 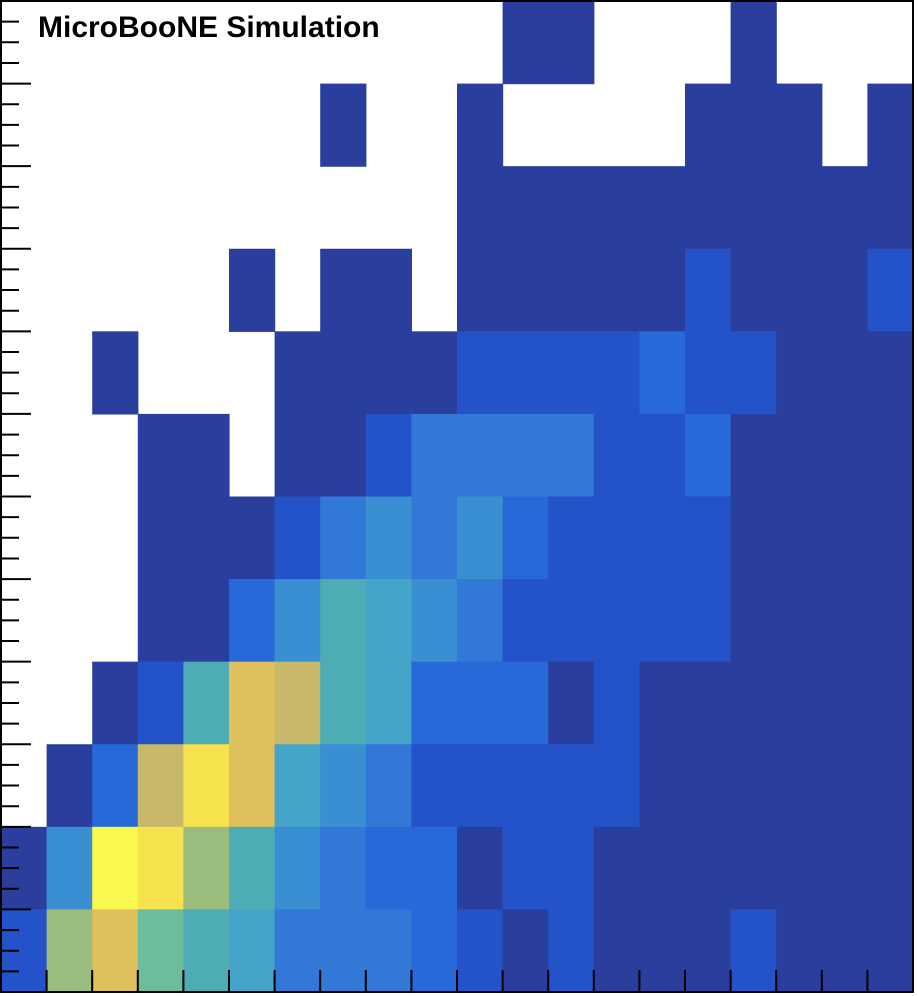 I want to click on simulation-label: MicroBooNE Simulation, so click(x=209, y=27).